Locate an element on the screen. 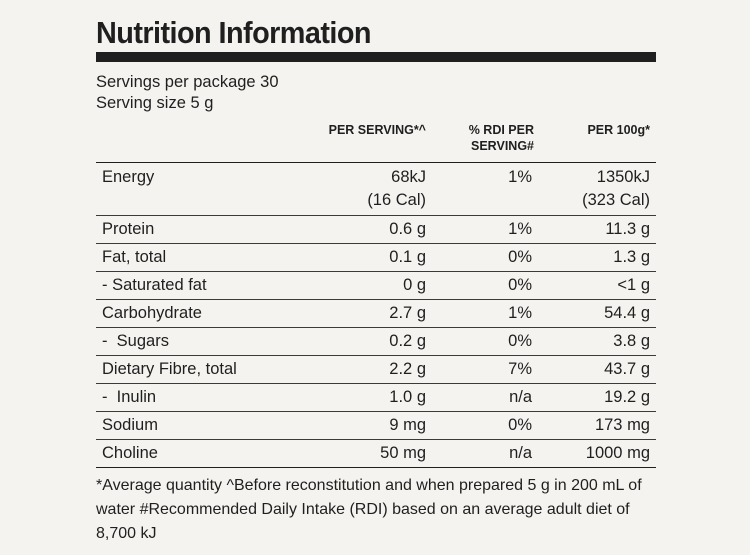 This screenshot has width=750, height=555. row-per-serving: 0.1 g is located at coordinates (360, 257).